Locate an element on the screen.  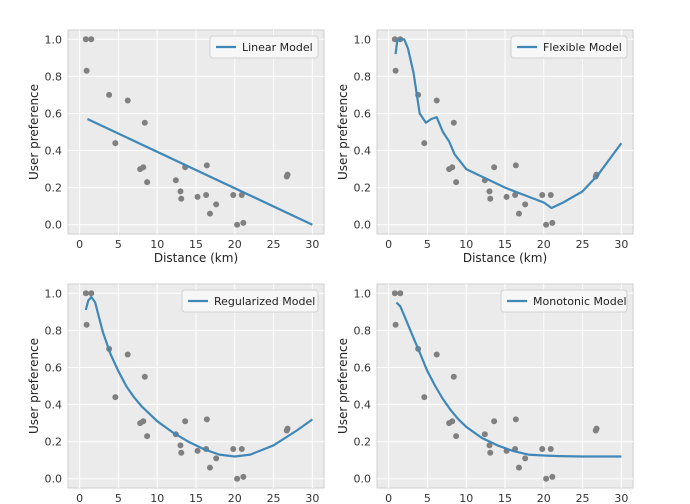
x-tick-label: 5 is located at coordinates (118, 498).